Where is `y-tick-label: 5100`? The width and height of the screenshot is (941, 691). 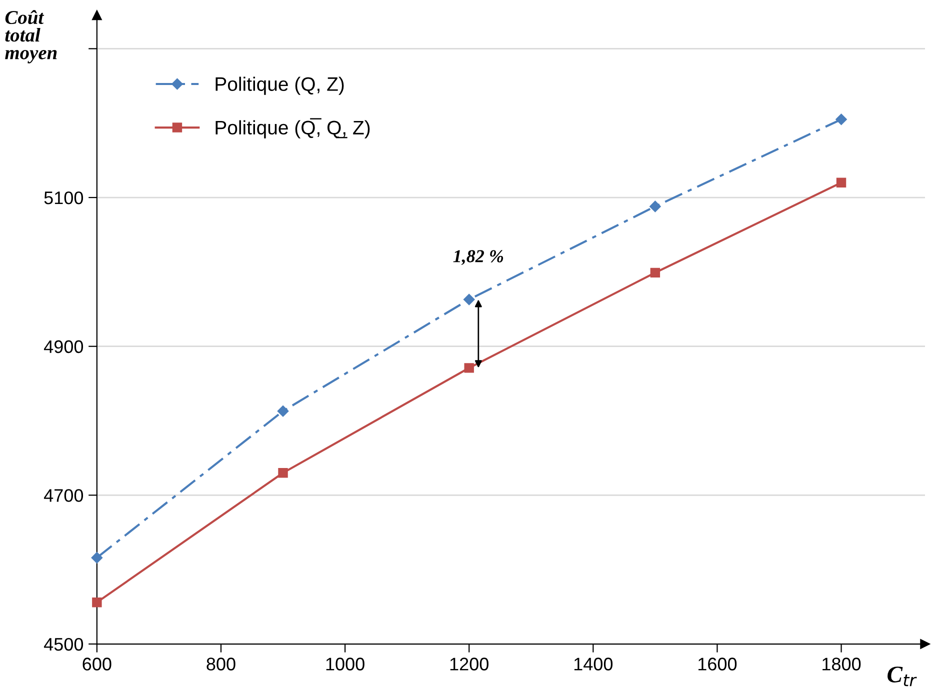
y-tick-label: 5100 is located at coordinates (64, 197).